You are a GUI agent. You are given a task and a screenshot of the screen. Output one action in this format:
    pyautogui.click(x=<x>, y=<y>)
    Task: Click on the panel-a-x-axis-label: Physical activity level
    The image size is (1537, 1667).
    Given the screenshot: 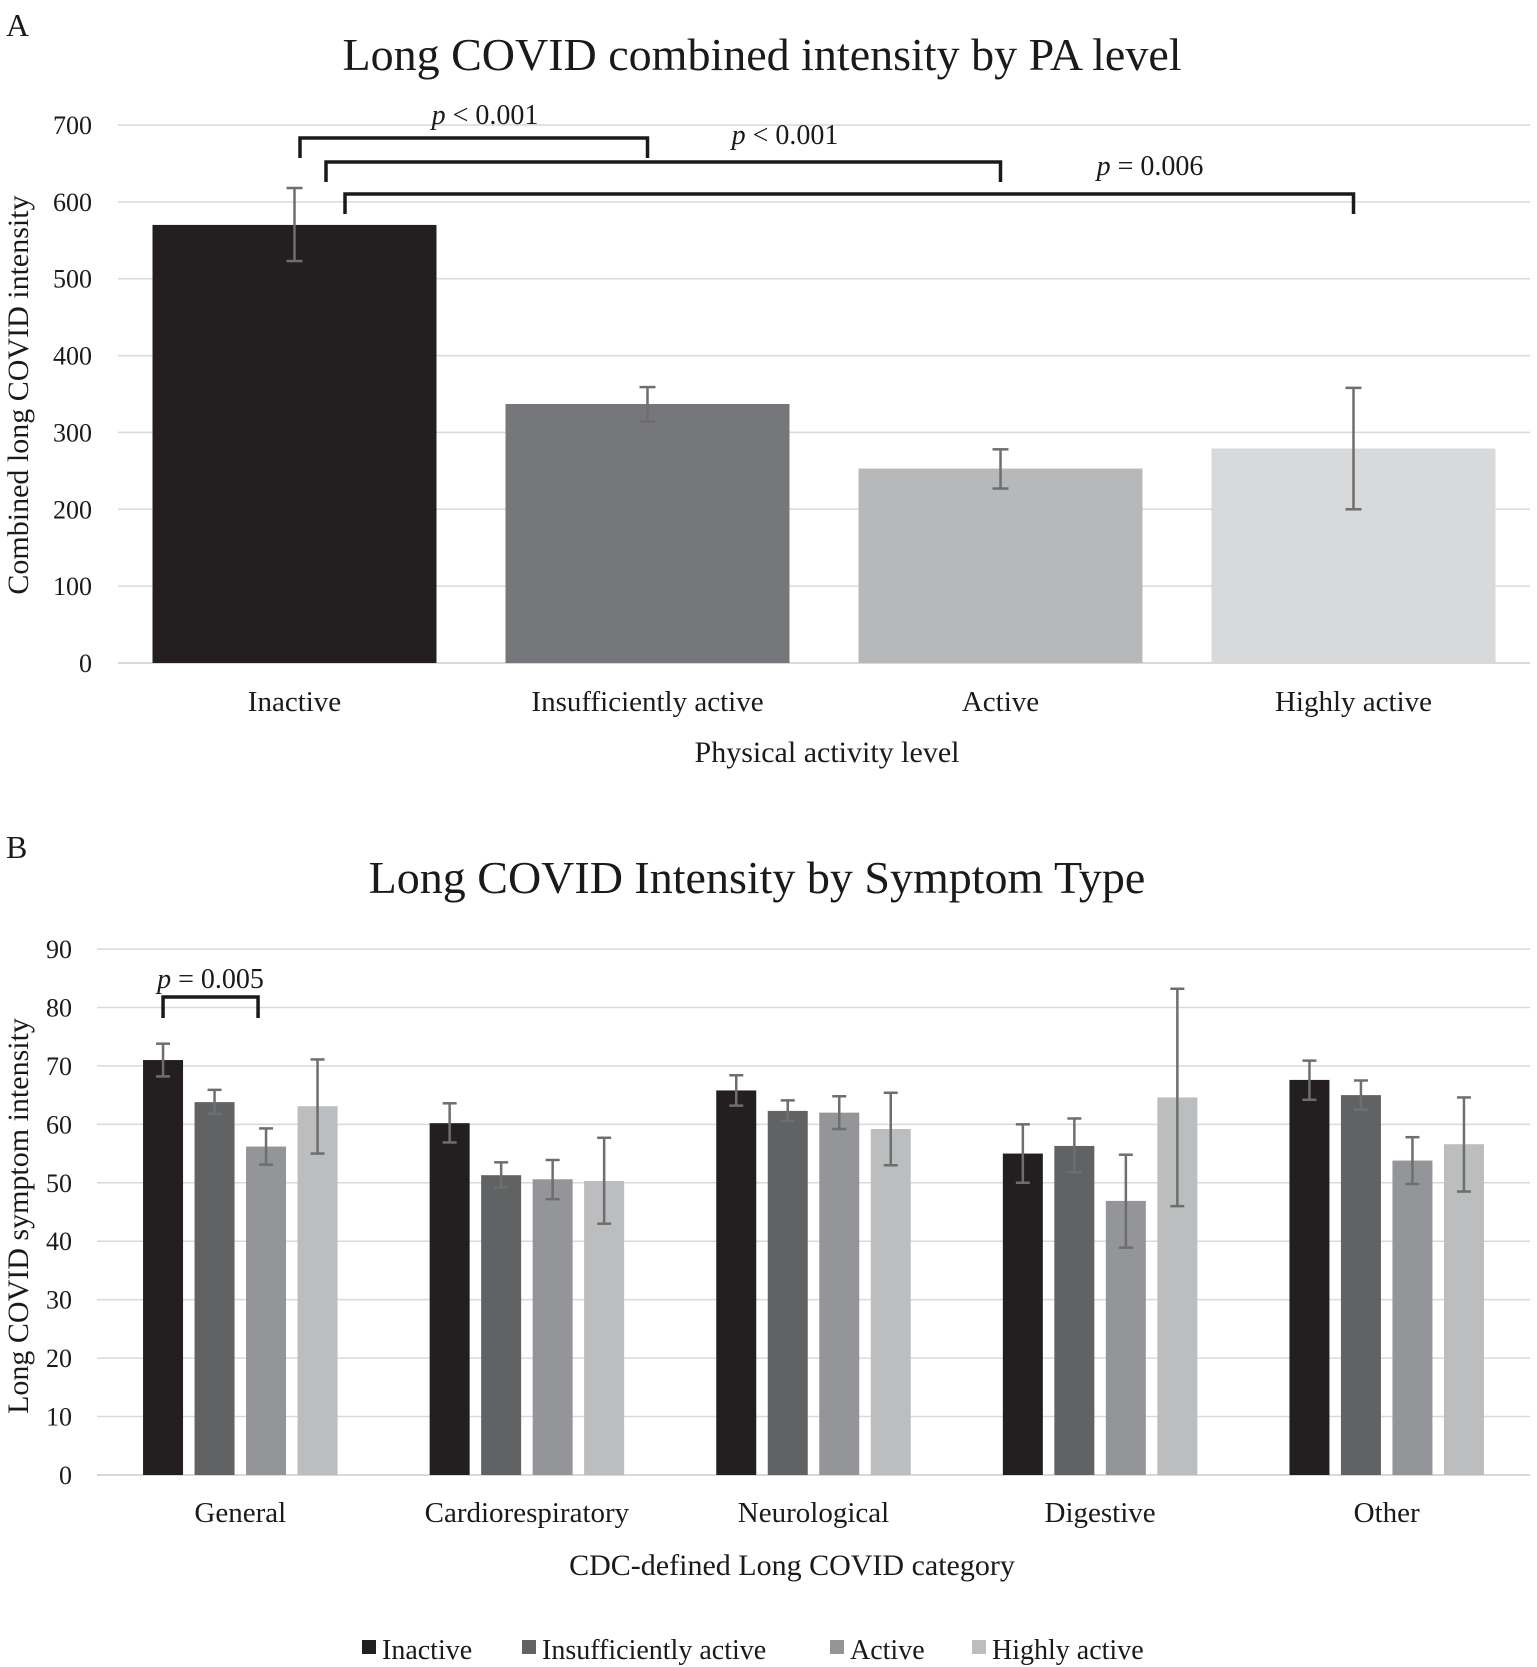 What is the action you would take?
    pyautogui.click(x=827, y=752)
    